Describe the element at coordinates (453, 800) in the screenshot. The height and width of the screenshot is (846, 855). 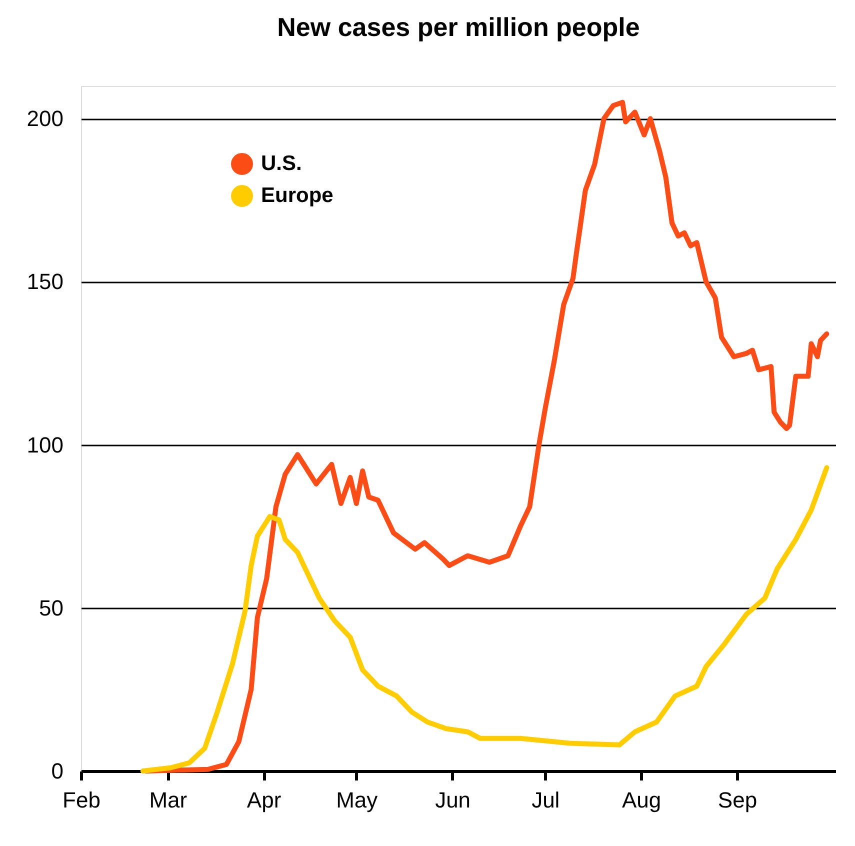
I see `x-tick-label: Jun` at that location.